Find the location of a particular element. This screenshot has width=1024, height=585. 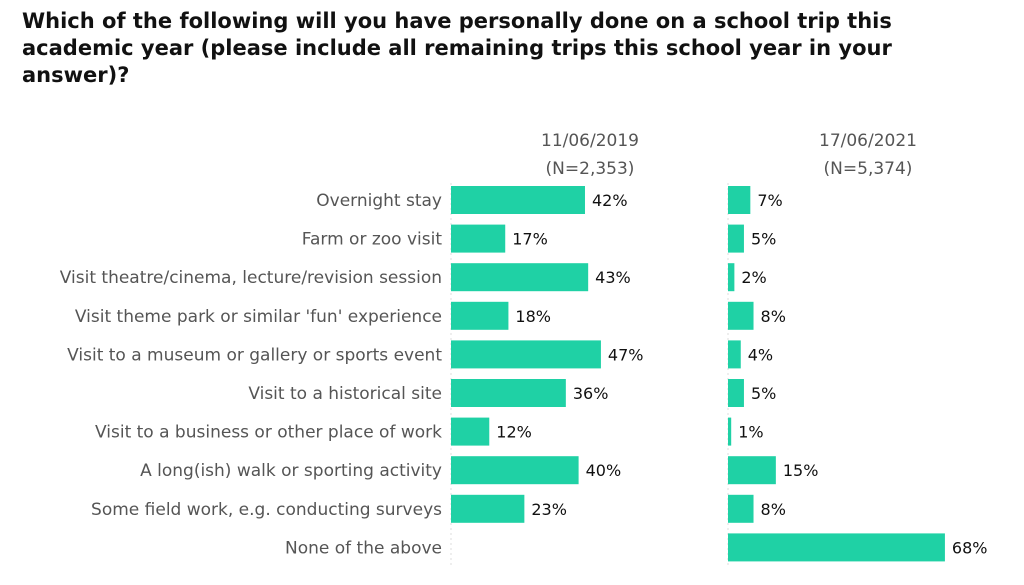

series-sample-size: (N=5,374) is located at coordinates (868, 169).